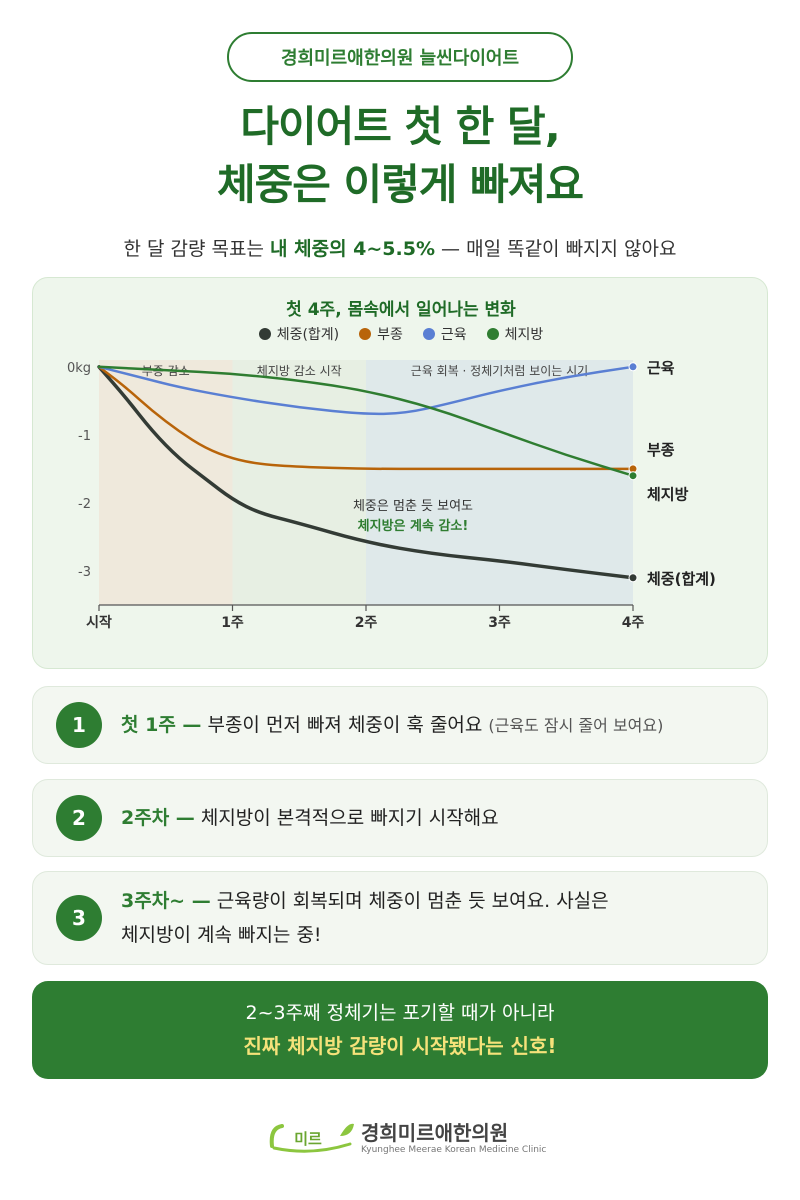 This screenshot has width=800, height=1200. I want to click on legend-dot-weight, so click(264, 334).